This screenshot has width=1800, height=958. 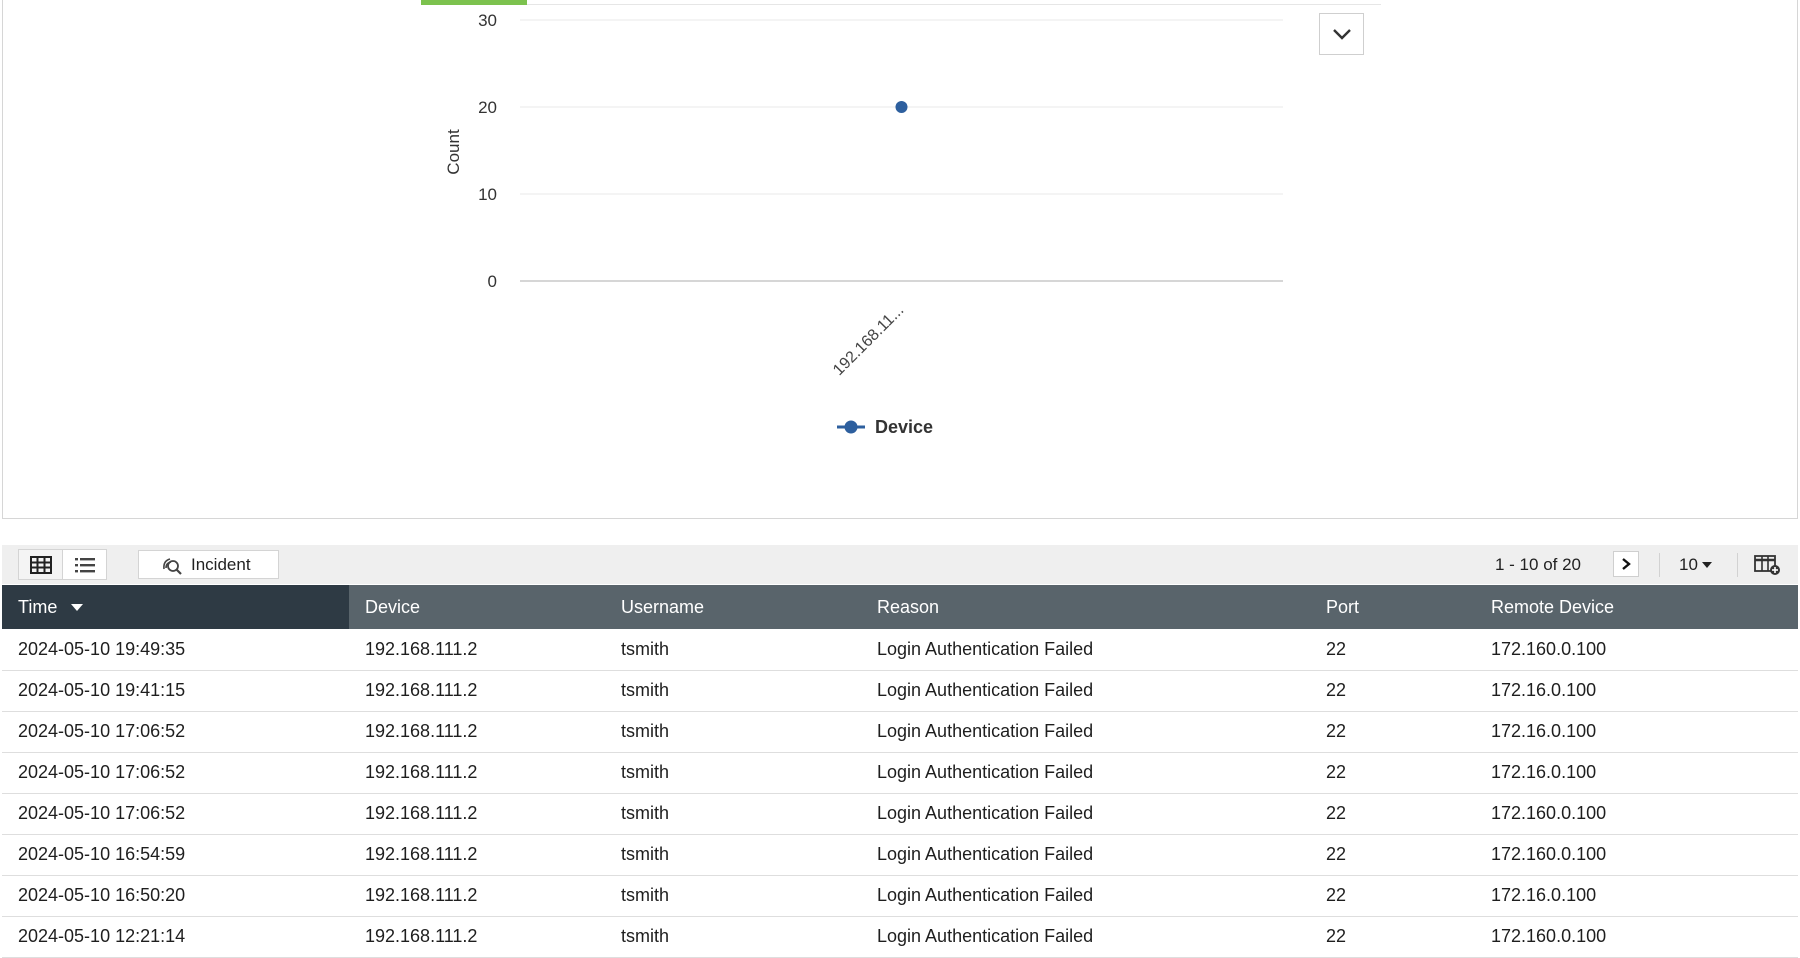 What do you see at coordinates (38, 606) in the screenshot?
I see `column-header-label: Time` at bounding box center [38, 606].